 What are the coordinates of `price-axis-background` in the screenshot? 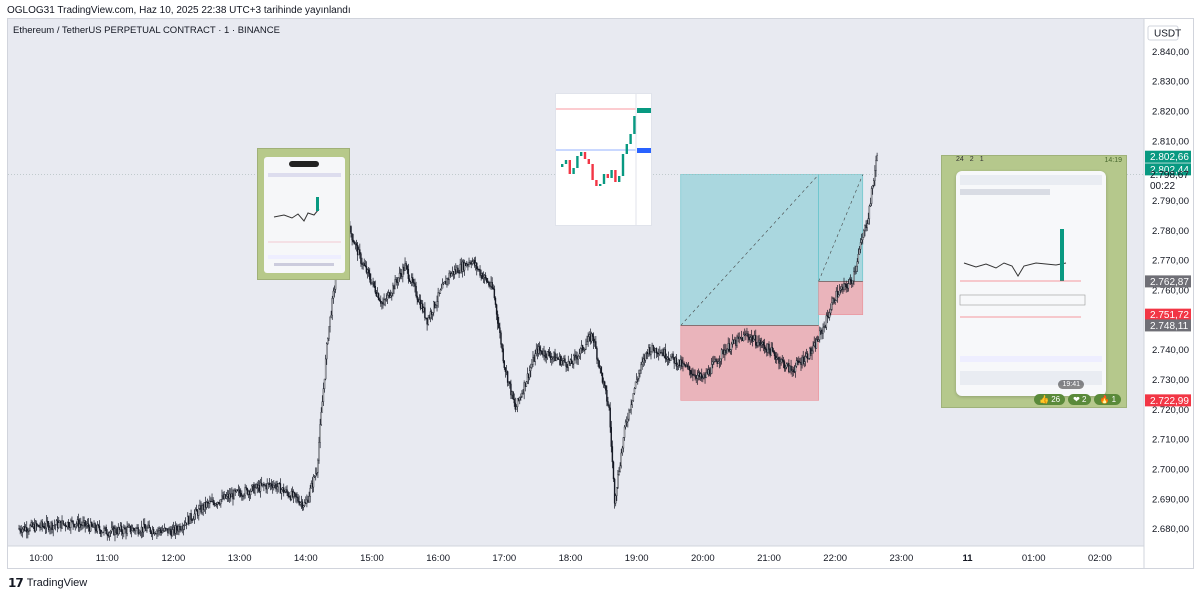 It's located at (1168, 293).